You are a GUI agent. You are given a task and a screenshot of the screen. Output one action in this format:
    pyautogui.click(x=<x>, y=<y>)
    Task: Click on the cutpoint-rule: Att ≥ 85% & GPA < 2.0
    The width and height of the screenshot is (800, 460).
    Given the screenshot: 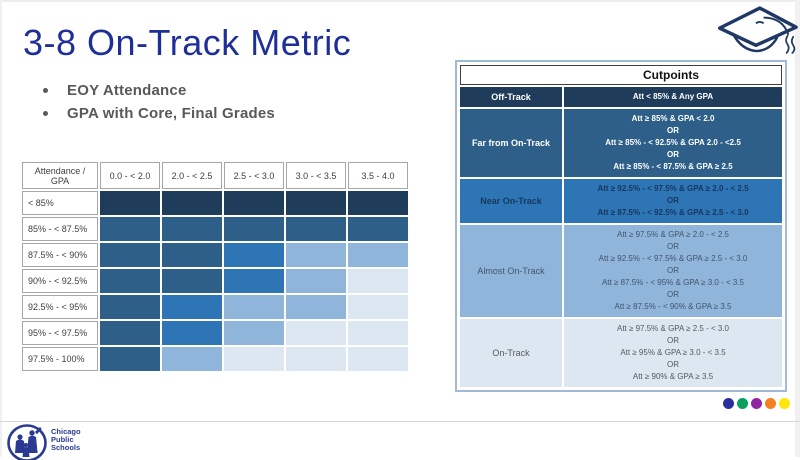 What is the action you would take?
    pyautogui.click(x=673, y=119)
    